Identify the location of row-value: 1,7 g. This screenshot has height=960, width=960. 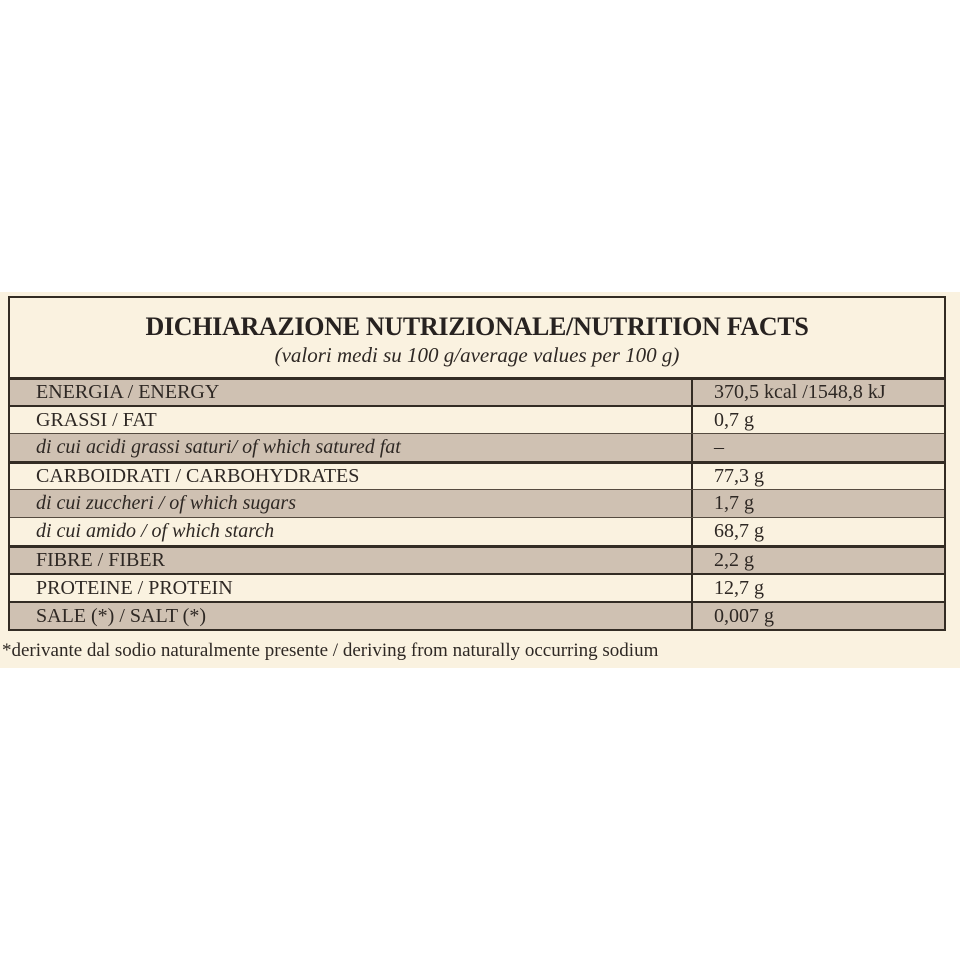
(817, 503).